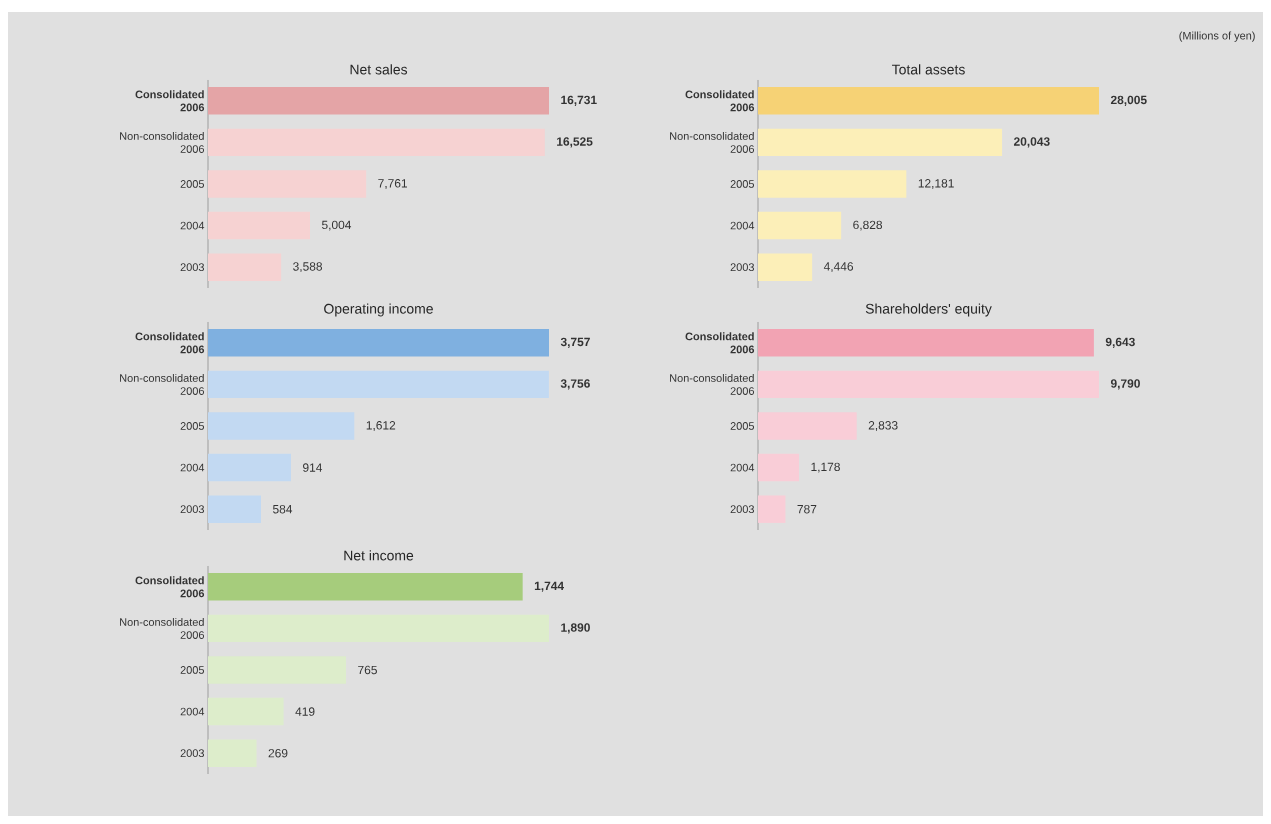  What do you see at coordinates (575, 384) in the screenshot?
I see `data-label: 3,756` at bounding box center [575, 384].